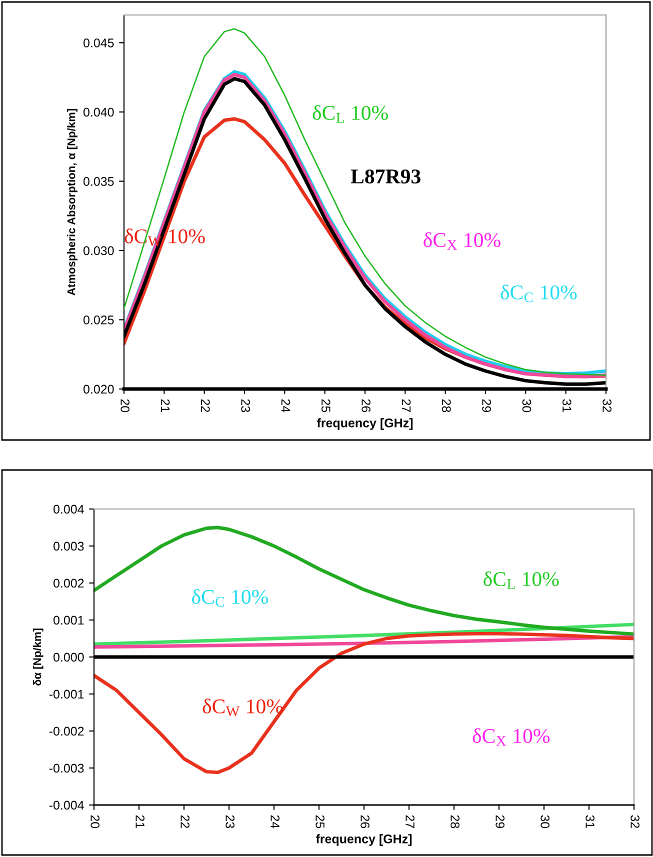 The width and height of the screenshot is (653, 857). I want to click on y-tick-label: 0.003, so click(68, 546).